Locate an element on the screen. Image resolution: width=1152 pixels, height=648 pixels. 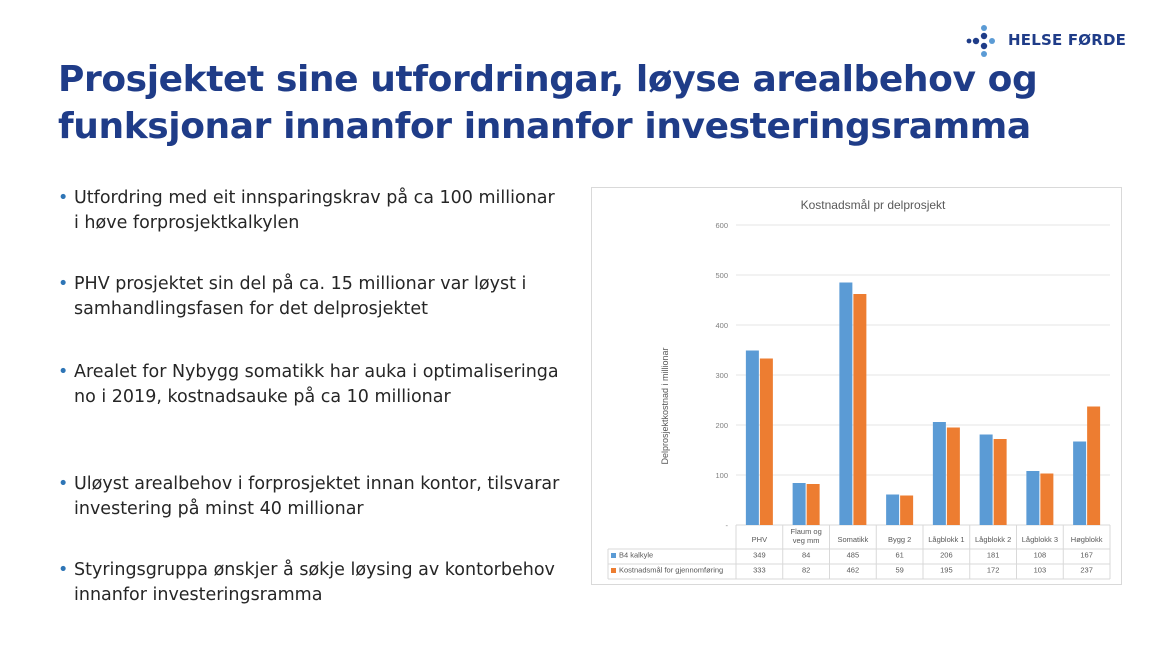
x-tick-label: Lågblokk 3 is located at coordinates (1040, 539).